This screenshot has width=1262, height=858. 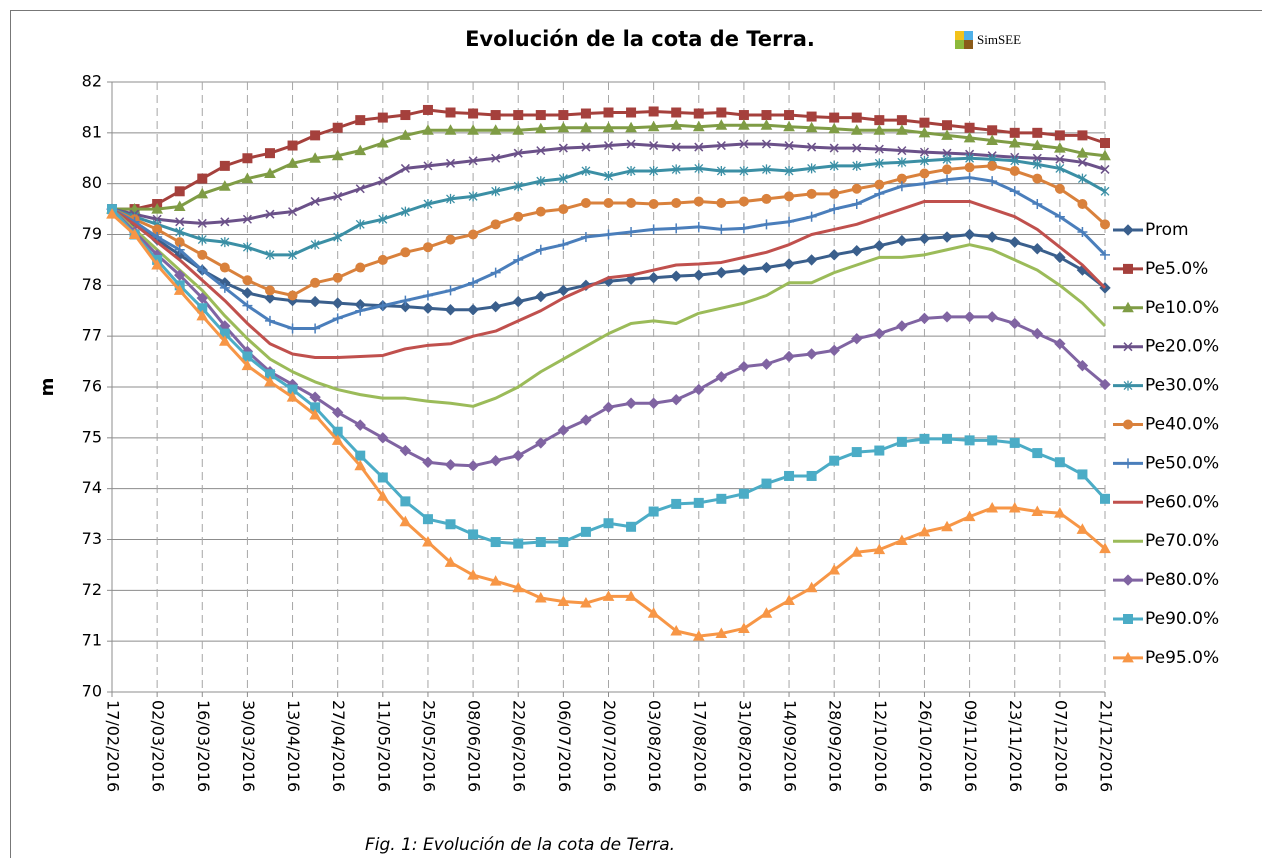 What do you see at coordinates (790, 746) in the screenshot?
I see `x-tick-label: 14/09/2016` at bounding box center [790, 746].